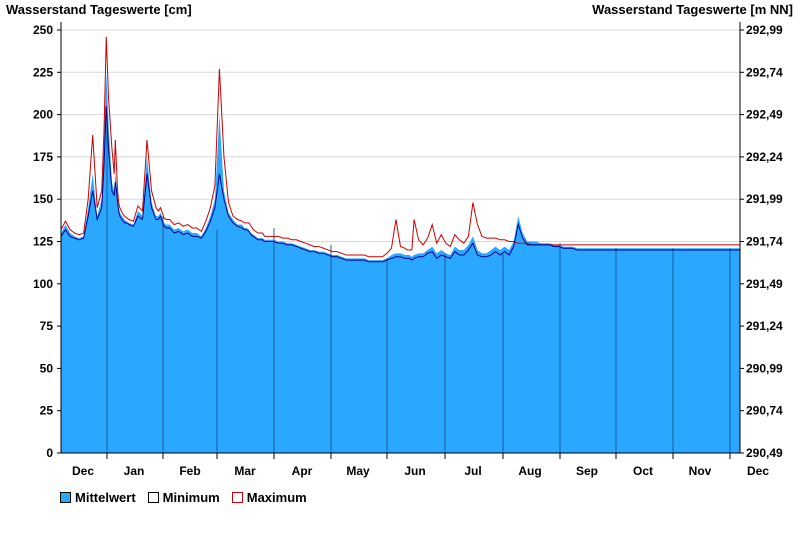 Image resolution: width=800 pixels, height=550 pixels. Describe the element at coordinates (49, 453) in the screenshot. I see `y-tick-label-0: 0` at that location.